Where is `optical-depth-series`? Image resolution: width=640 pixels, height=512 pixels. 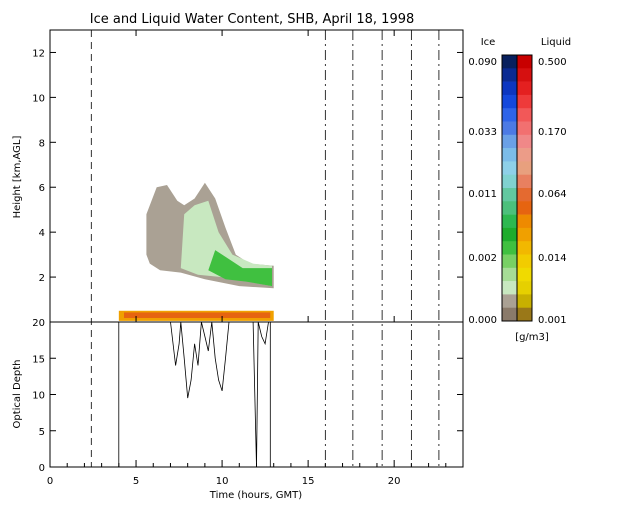 optical-depth-series is located at coordinates (194, 394).